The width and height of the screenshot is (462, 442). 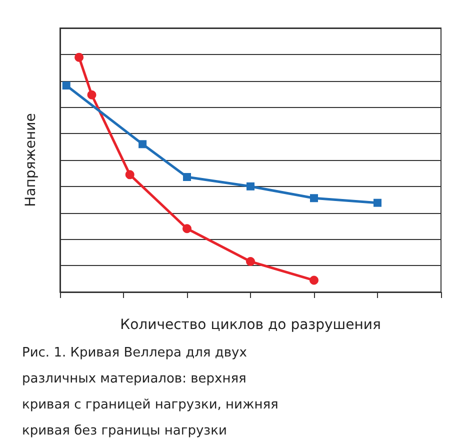 What do you see at coordinates (31, 160) in the screenshot?
I see `y-axis-title: Напряжение` at bounding box center [31, 160].